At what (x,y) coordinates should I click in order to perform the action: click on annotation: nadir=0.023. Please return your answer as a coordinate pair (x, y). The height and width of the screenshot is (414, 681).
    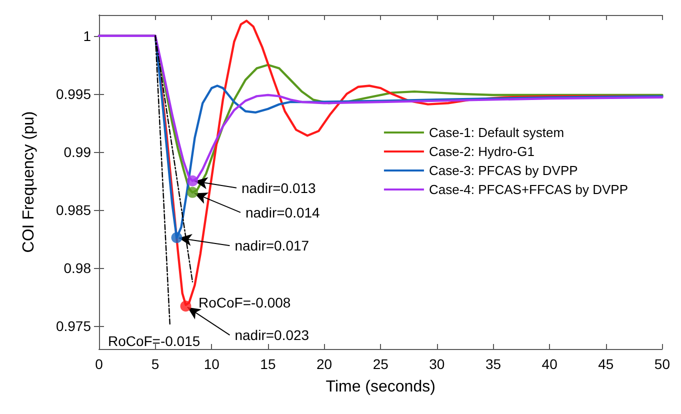
    Looking at the image, I should click on (272, 335).